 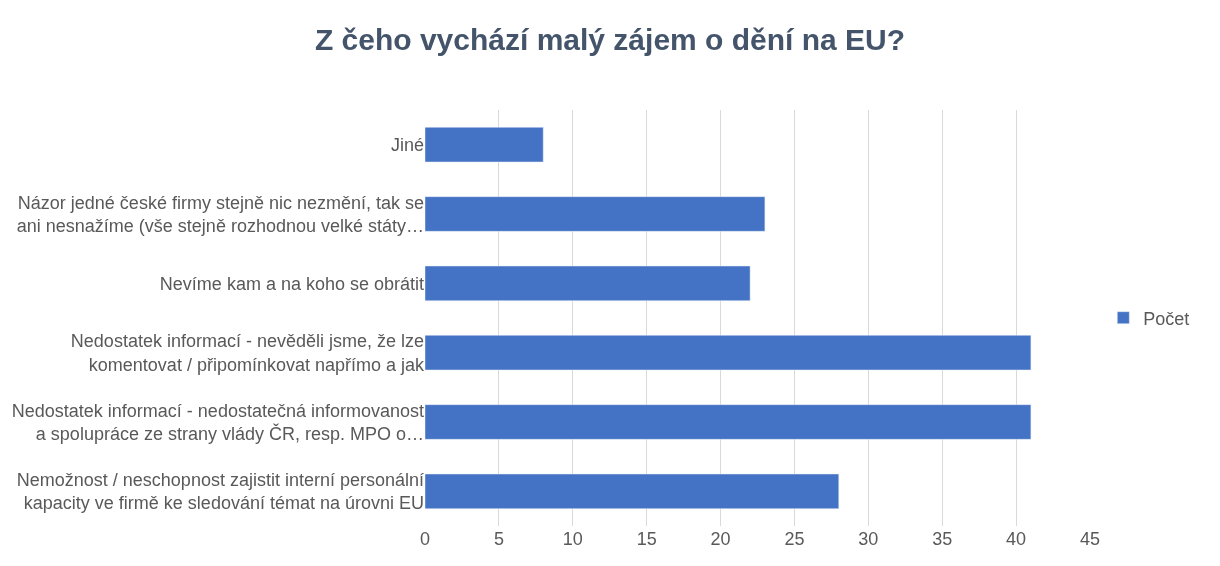 I want to click on y-tick-label: Nemožnost / neschopnost zajistit interní personální kapacity ve firmě ke sledování témat na úrovni EU, so click(x=220, y=491).